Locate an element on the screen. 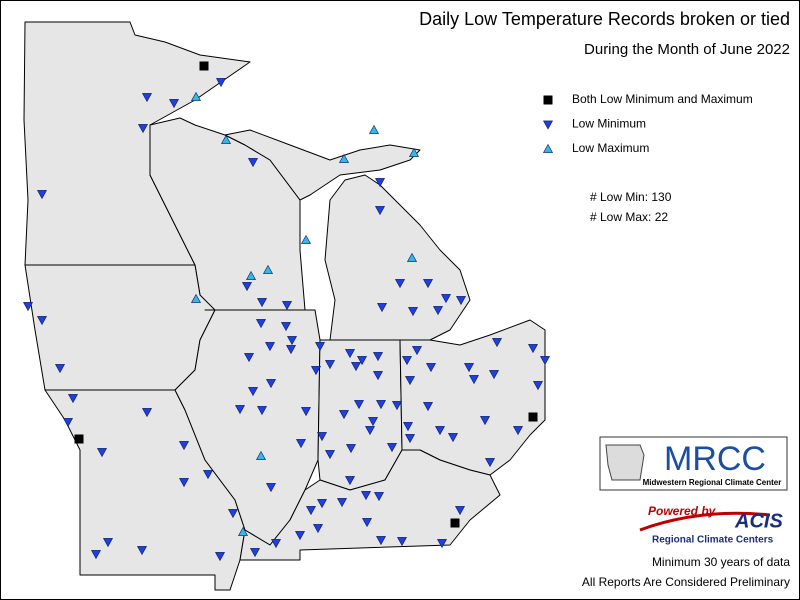 Image resolution: width=800 pixels, height=600 pixels. mrcc-logo: MRCC Midwestern Regional Climate Center is located at coordinates (693, 463).